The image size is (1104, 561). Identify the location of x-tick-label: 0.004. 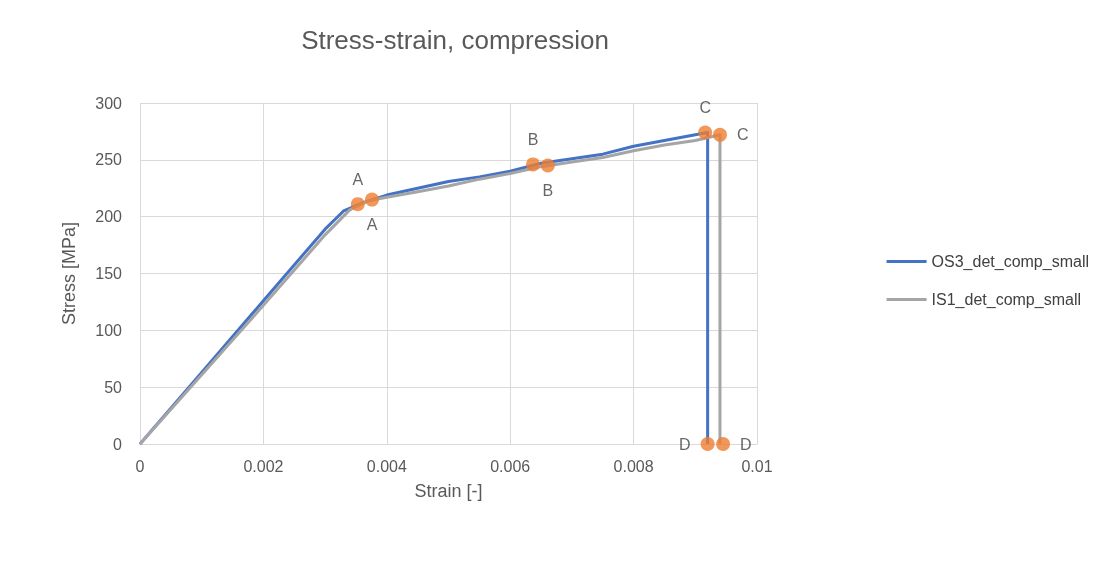
(386, 466).